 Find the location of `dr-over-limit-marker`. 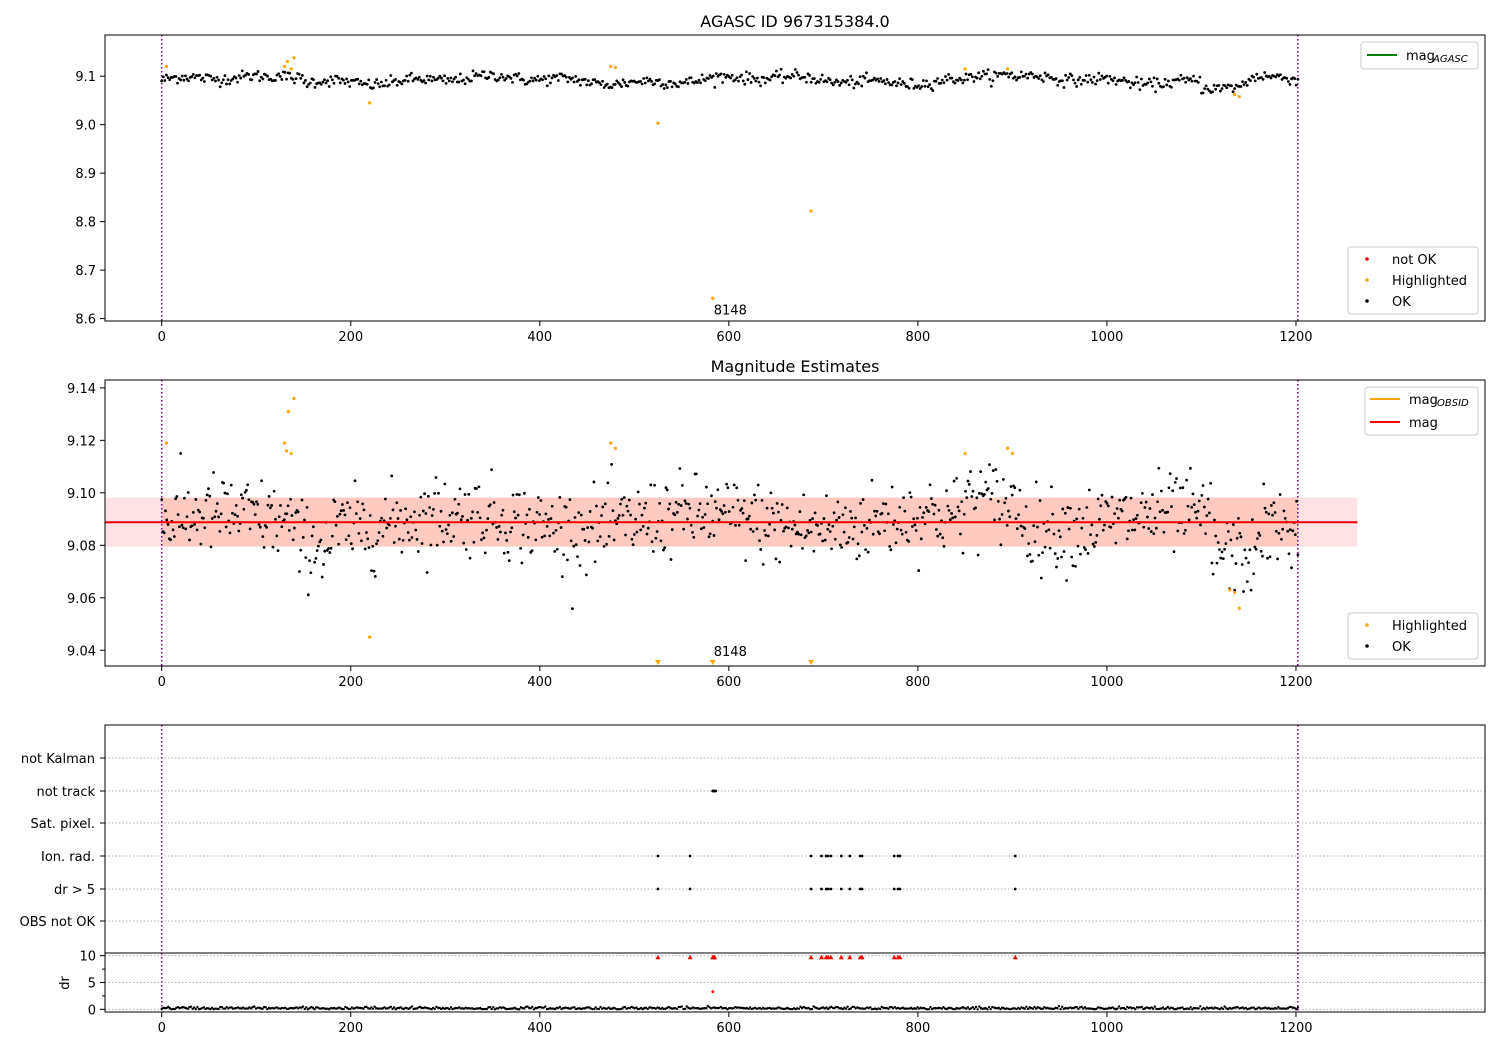

dr-over-limit-marker is located at coordinates (850, 957).